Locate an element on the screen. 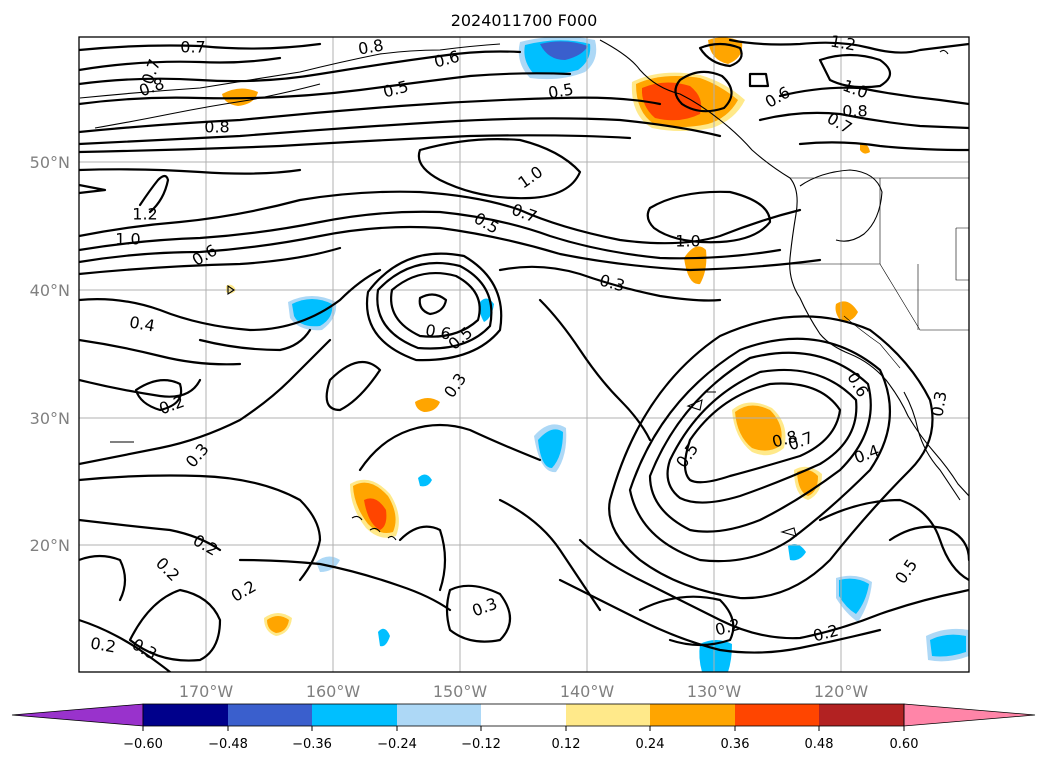  colorbar-tick-label: 0.12 is located at coordinates (566, 744).